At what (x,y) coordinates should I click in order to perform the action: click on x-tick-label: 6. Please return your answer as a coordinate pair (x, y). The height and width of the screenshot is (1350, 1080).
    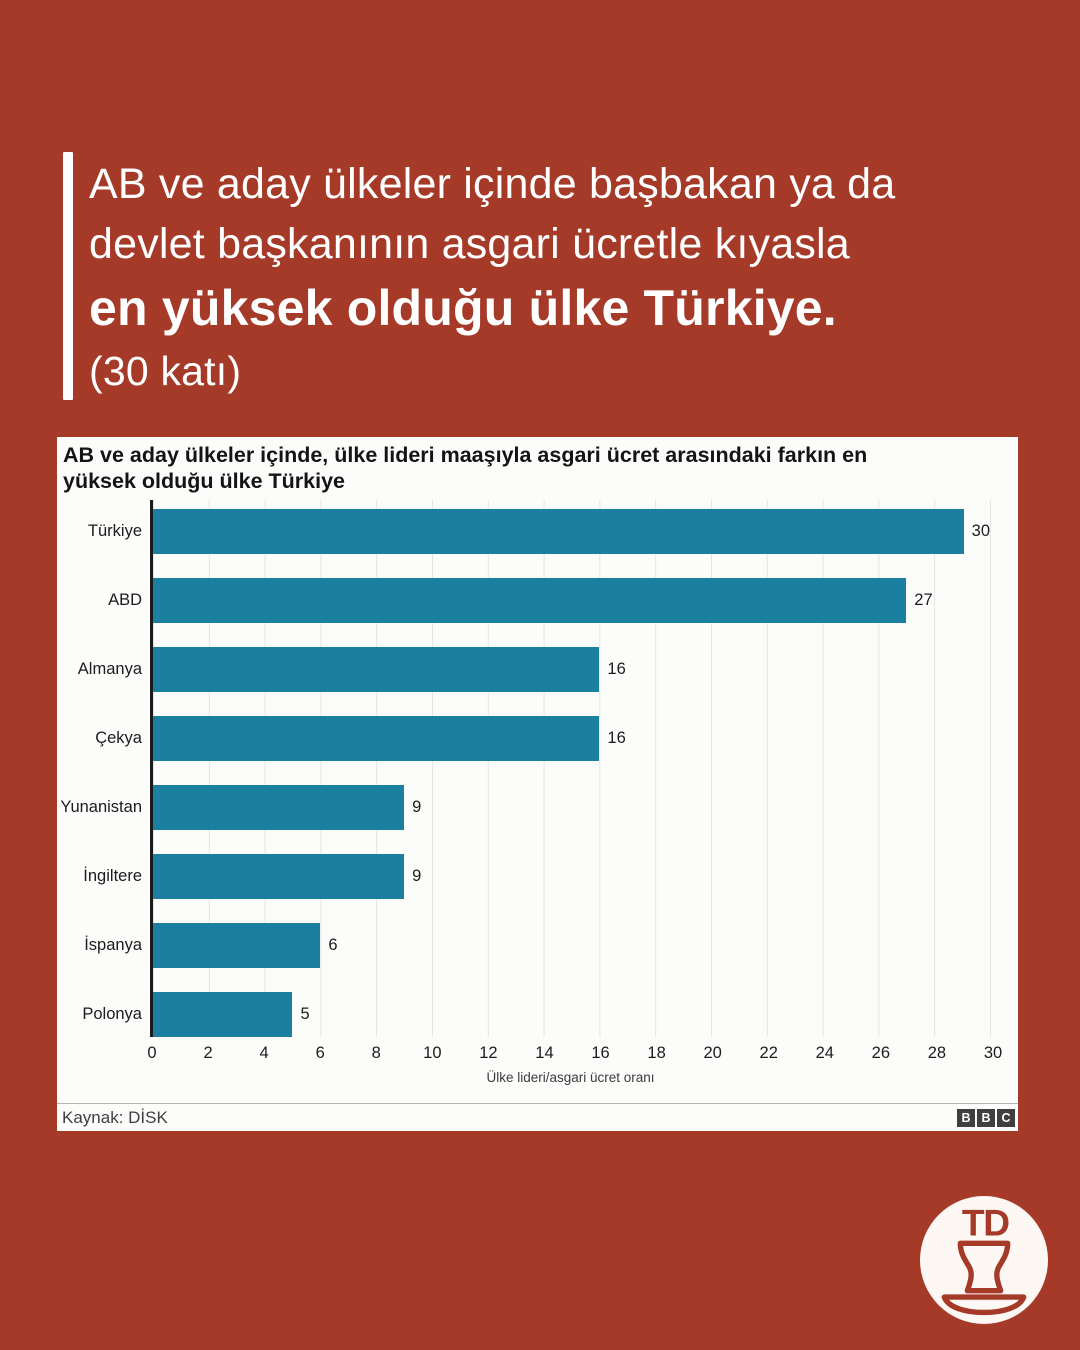
    Looking at the image, I should click on (320, 1053).